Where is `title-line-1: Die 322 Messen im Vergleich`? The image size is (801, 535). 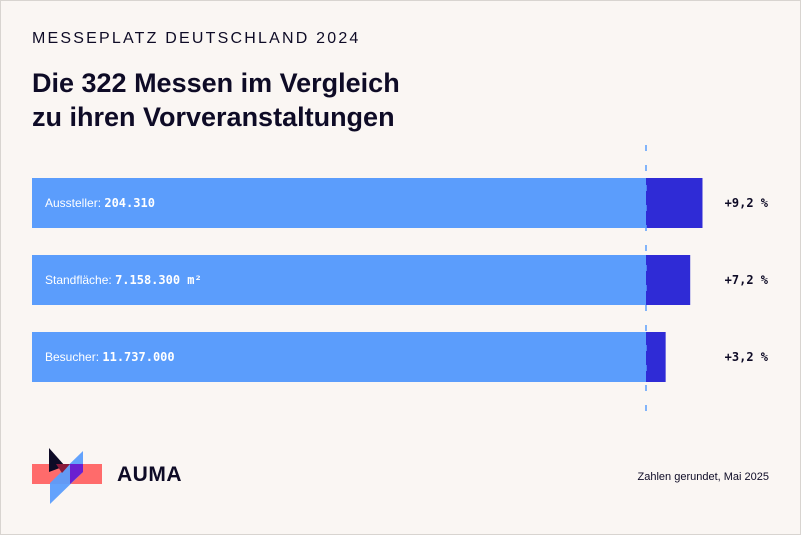 title-line-1: Die 322 Messen im Vergleich is located at coordinates (216, 83).